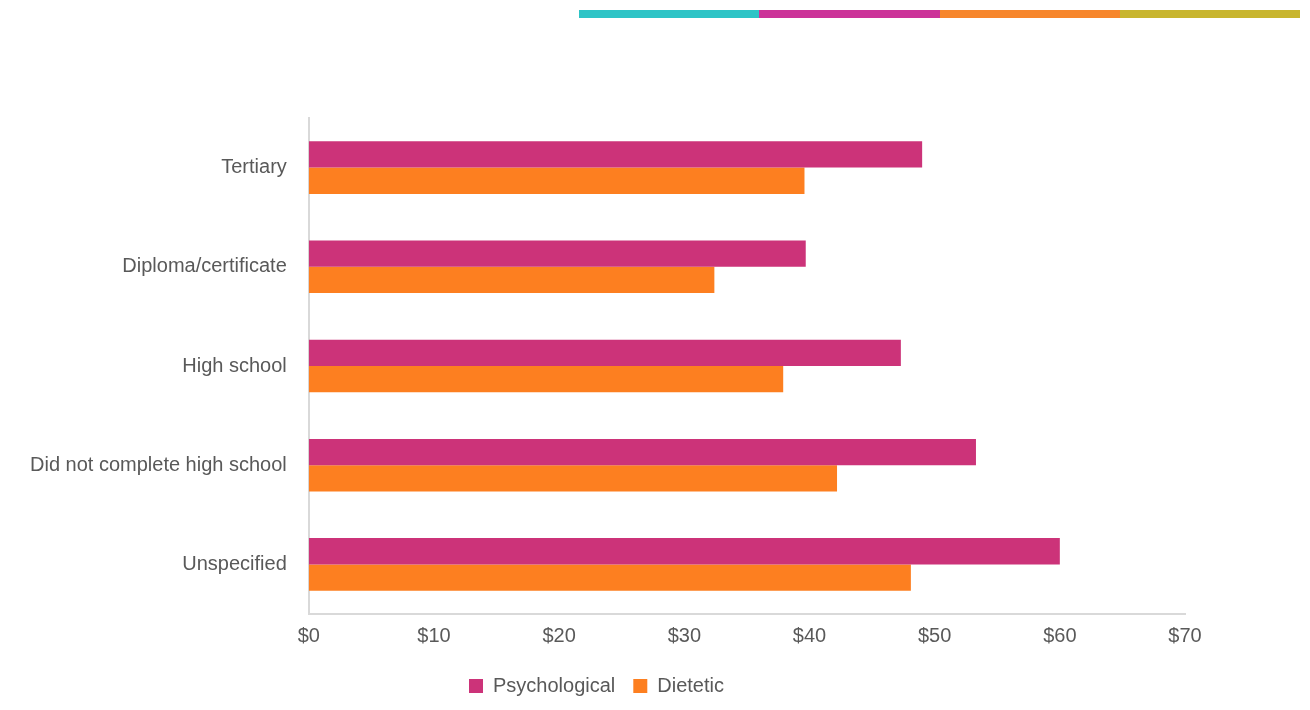 The image size is (1310, 710). I want to click on x-tick-label: $30, so click(684, 634).